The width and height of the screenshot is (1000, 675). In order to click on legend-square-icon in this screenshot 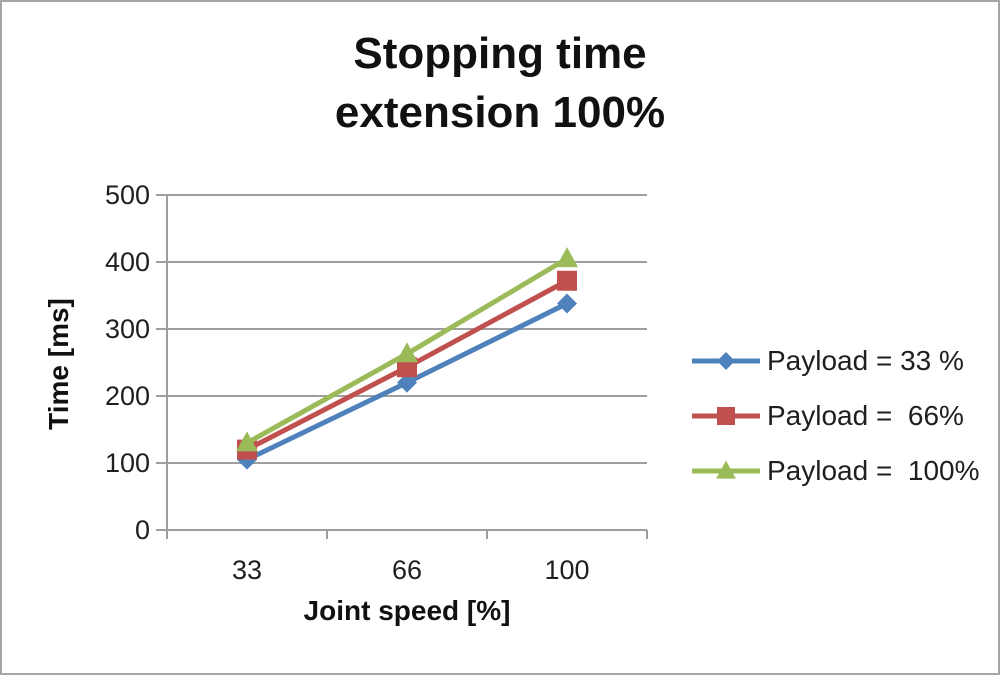, I will do `click(726, 415)`.